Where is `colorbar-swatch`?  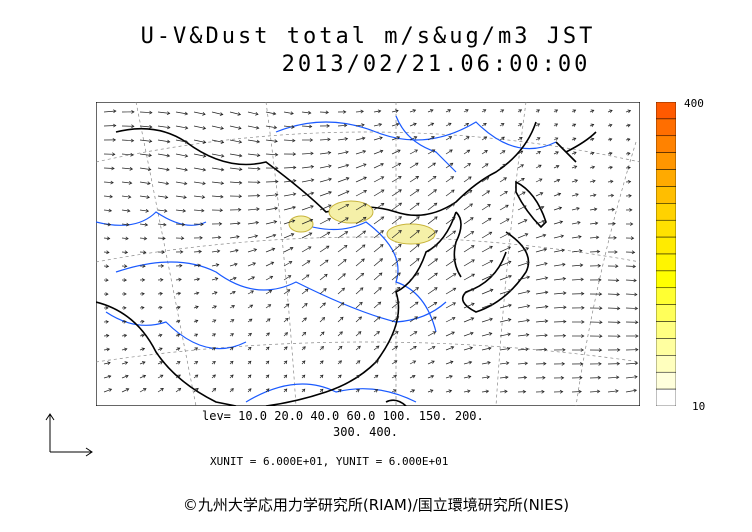 colorbar-swatch is located at coordinates (666, 296).